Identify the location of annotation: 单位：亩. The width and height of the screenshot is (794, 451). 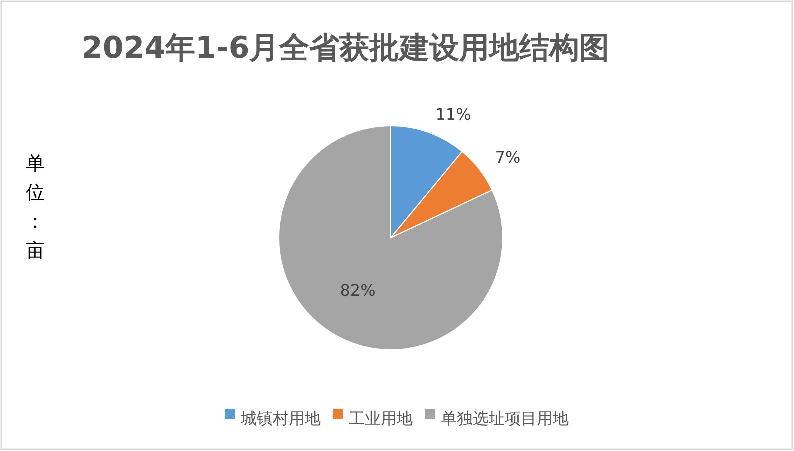
(35, 207).